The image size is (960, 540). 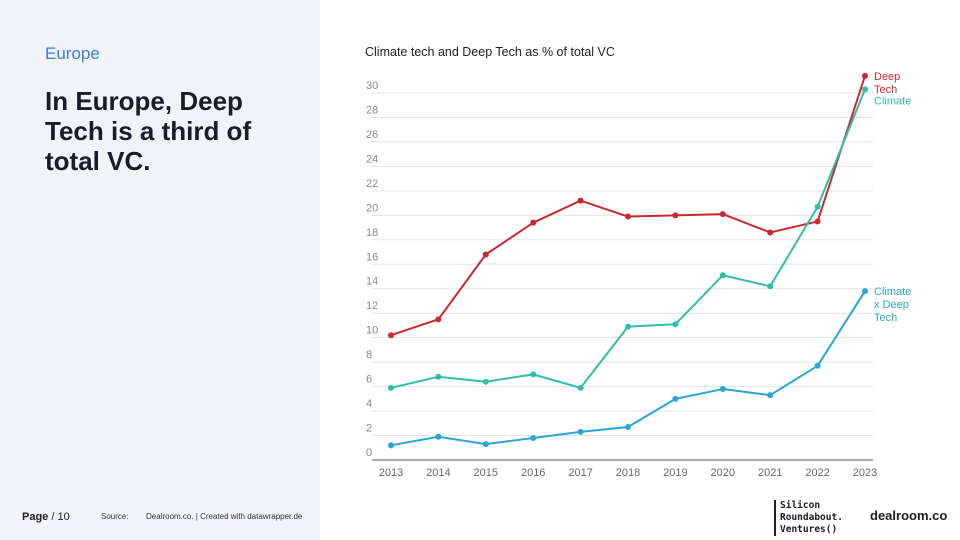 What do you see at coordinates (369, 429) in the screenshot?
I see `y-tick-label: 2` at bounding box center [369, 429].